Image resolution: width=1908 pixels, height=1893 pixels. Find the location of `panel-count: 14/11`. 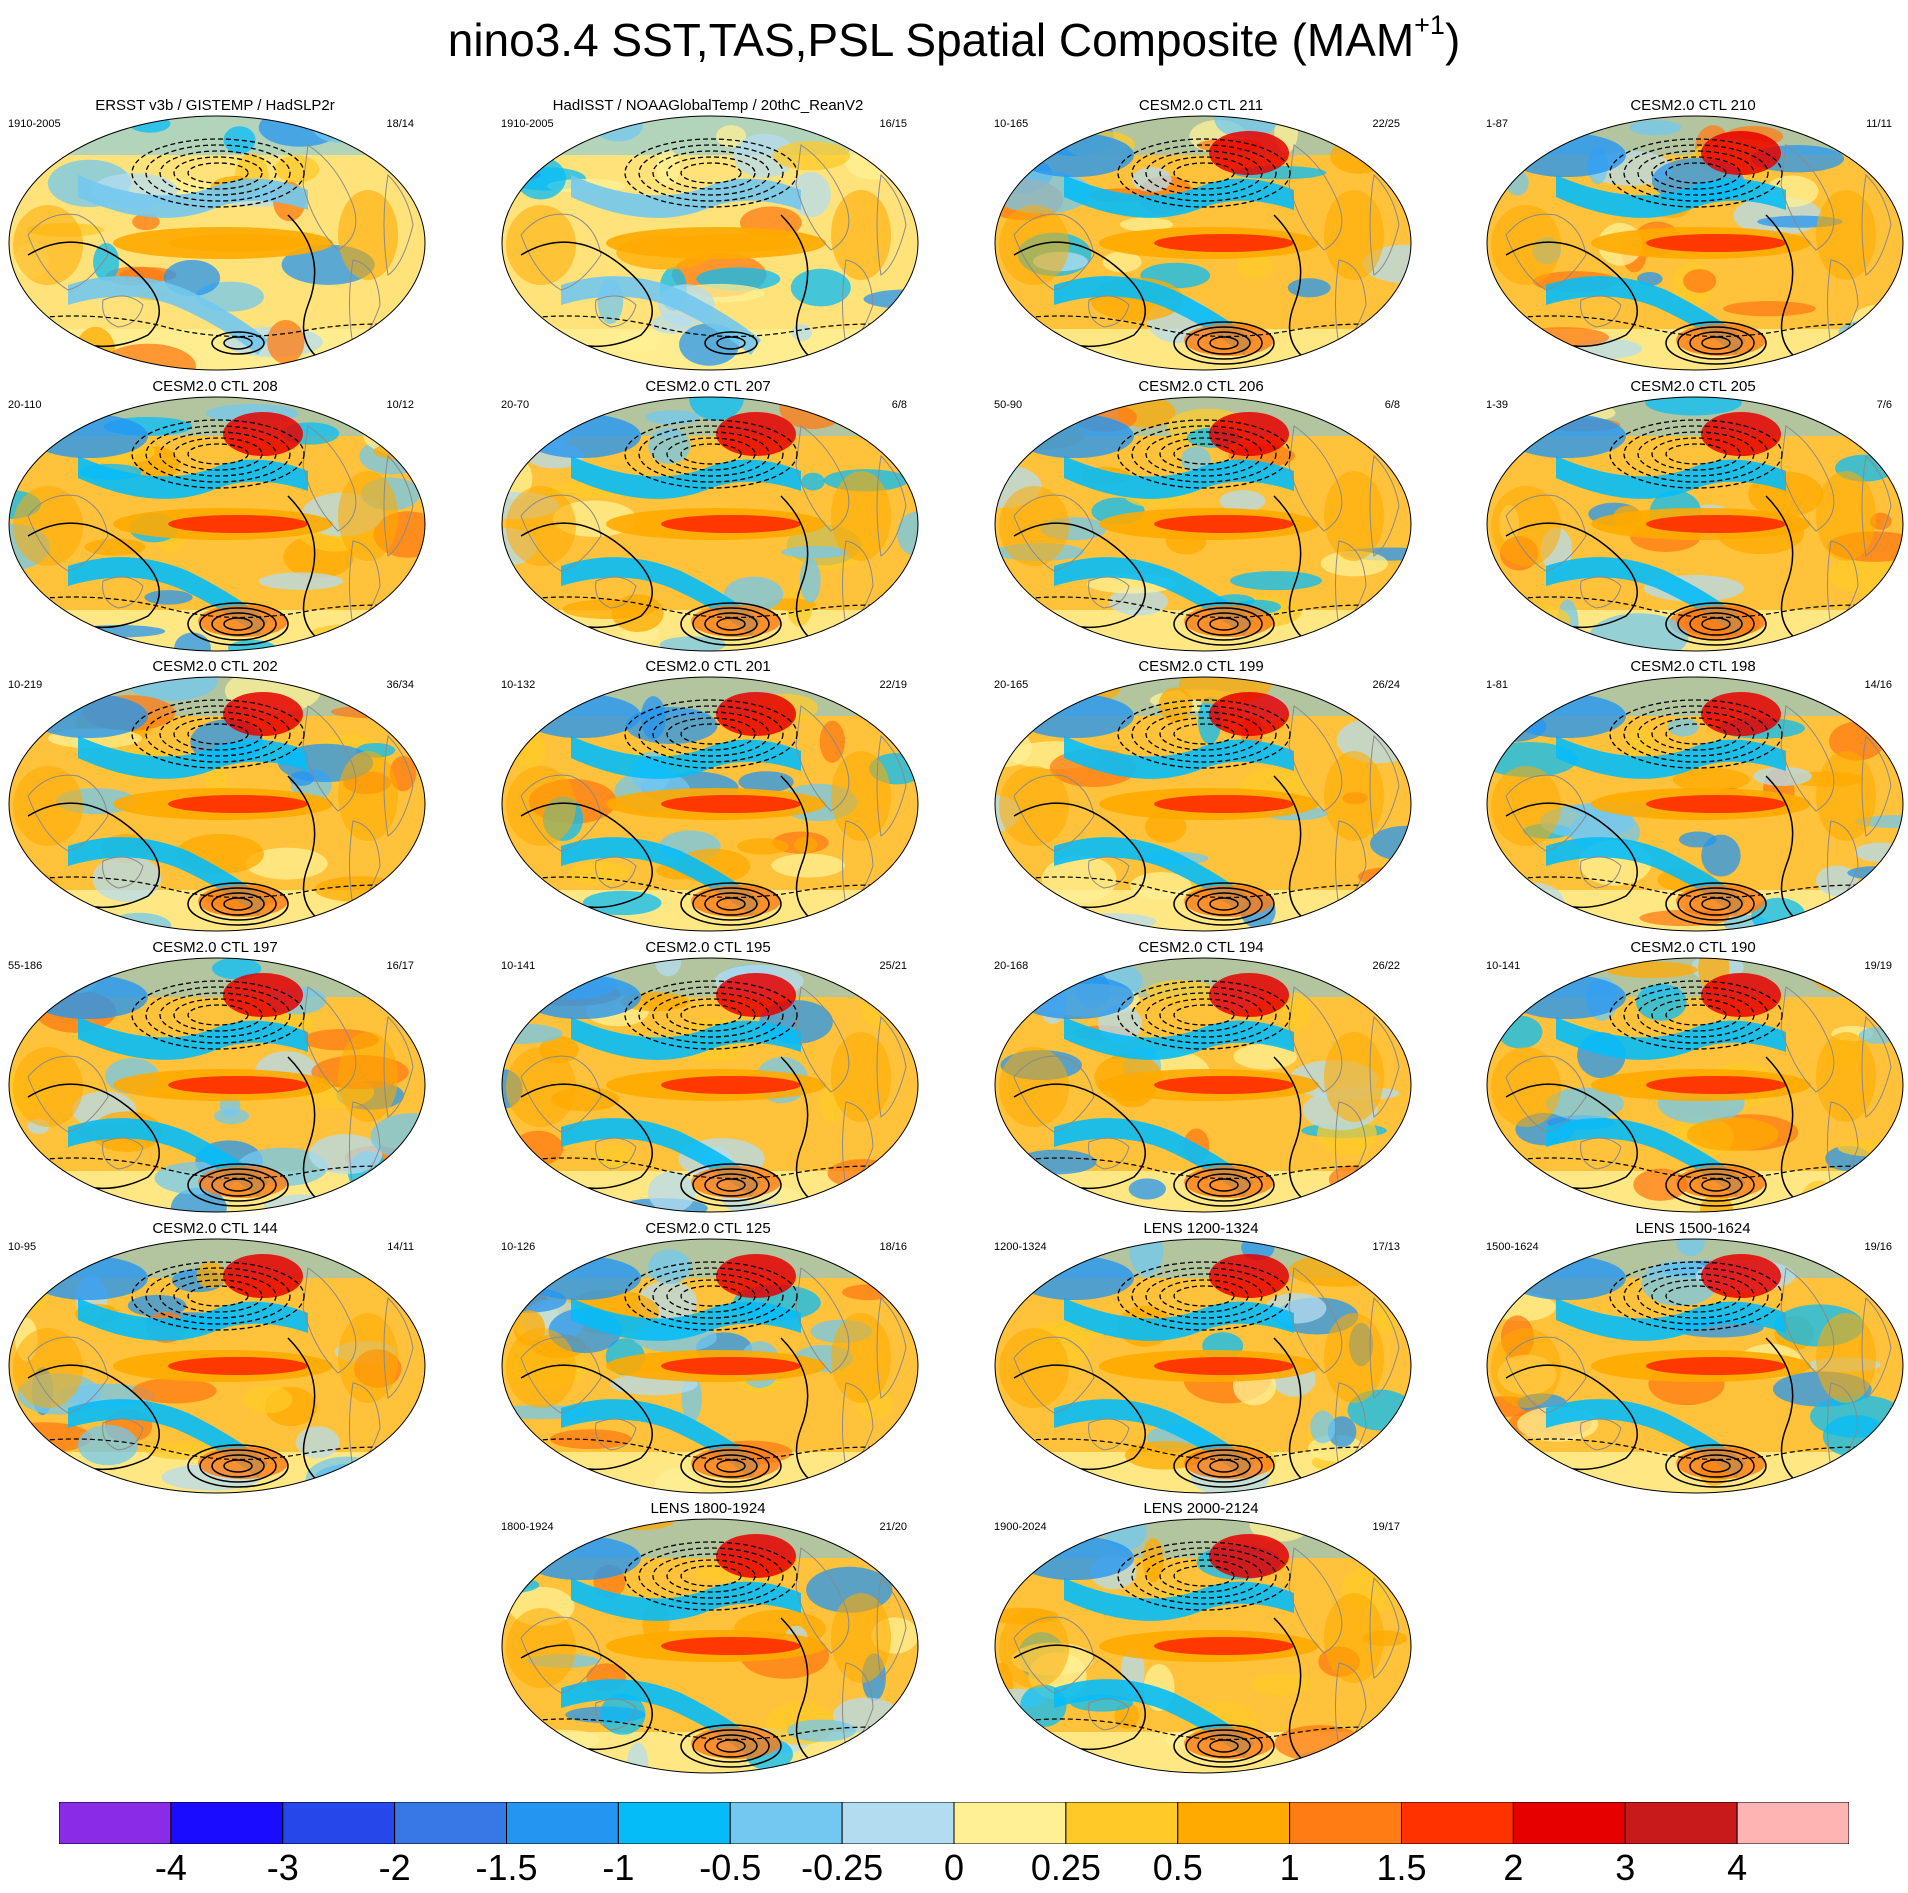

panel-count: 14/11 is located at coordinates (400, 1247).